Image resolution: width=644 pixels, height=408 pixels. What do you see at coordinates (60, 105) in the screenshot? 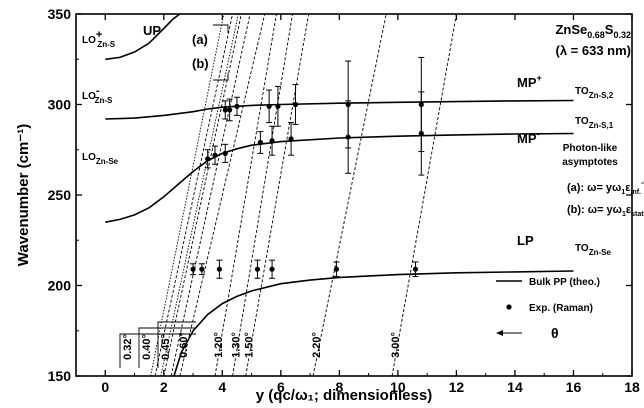
I see `y-tick-label-3: 300` at bounding box center [60, 105].